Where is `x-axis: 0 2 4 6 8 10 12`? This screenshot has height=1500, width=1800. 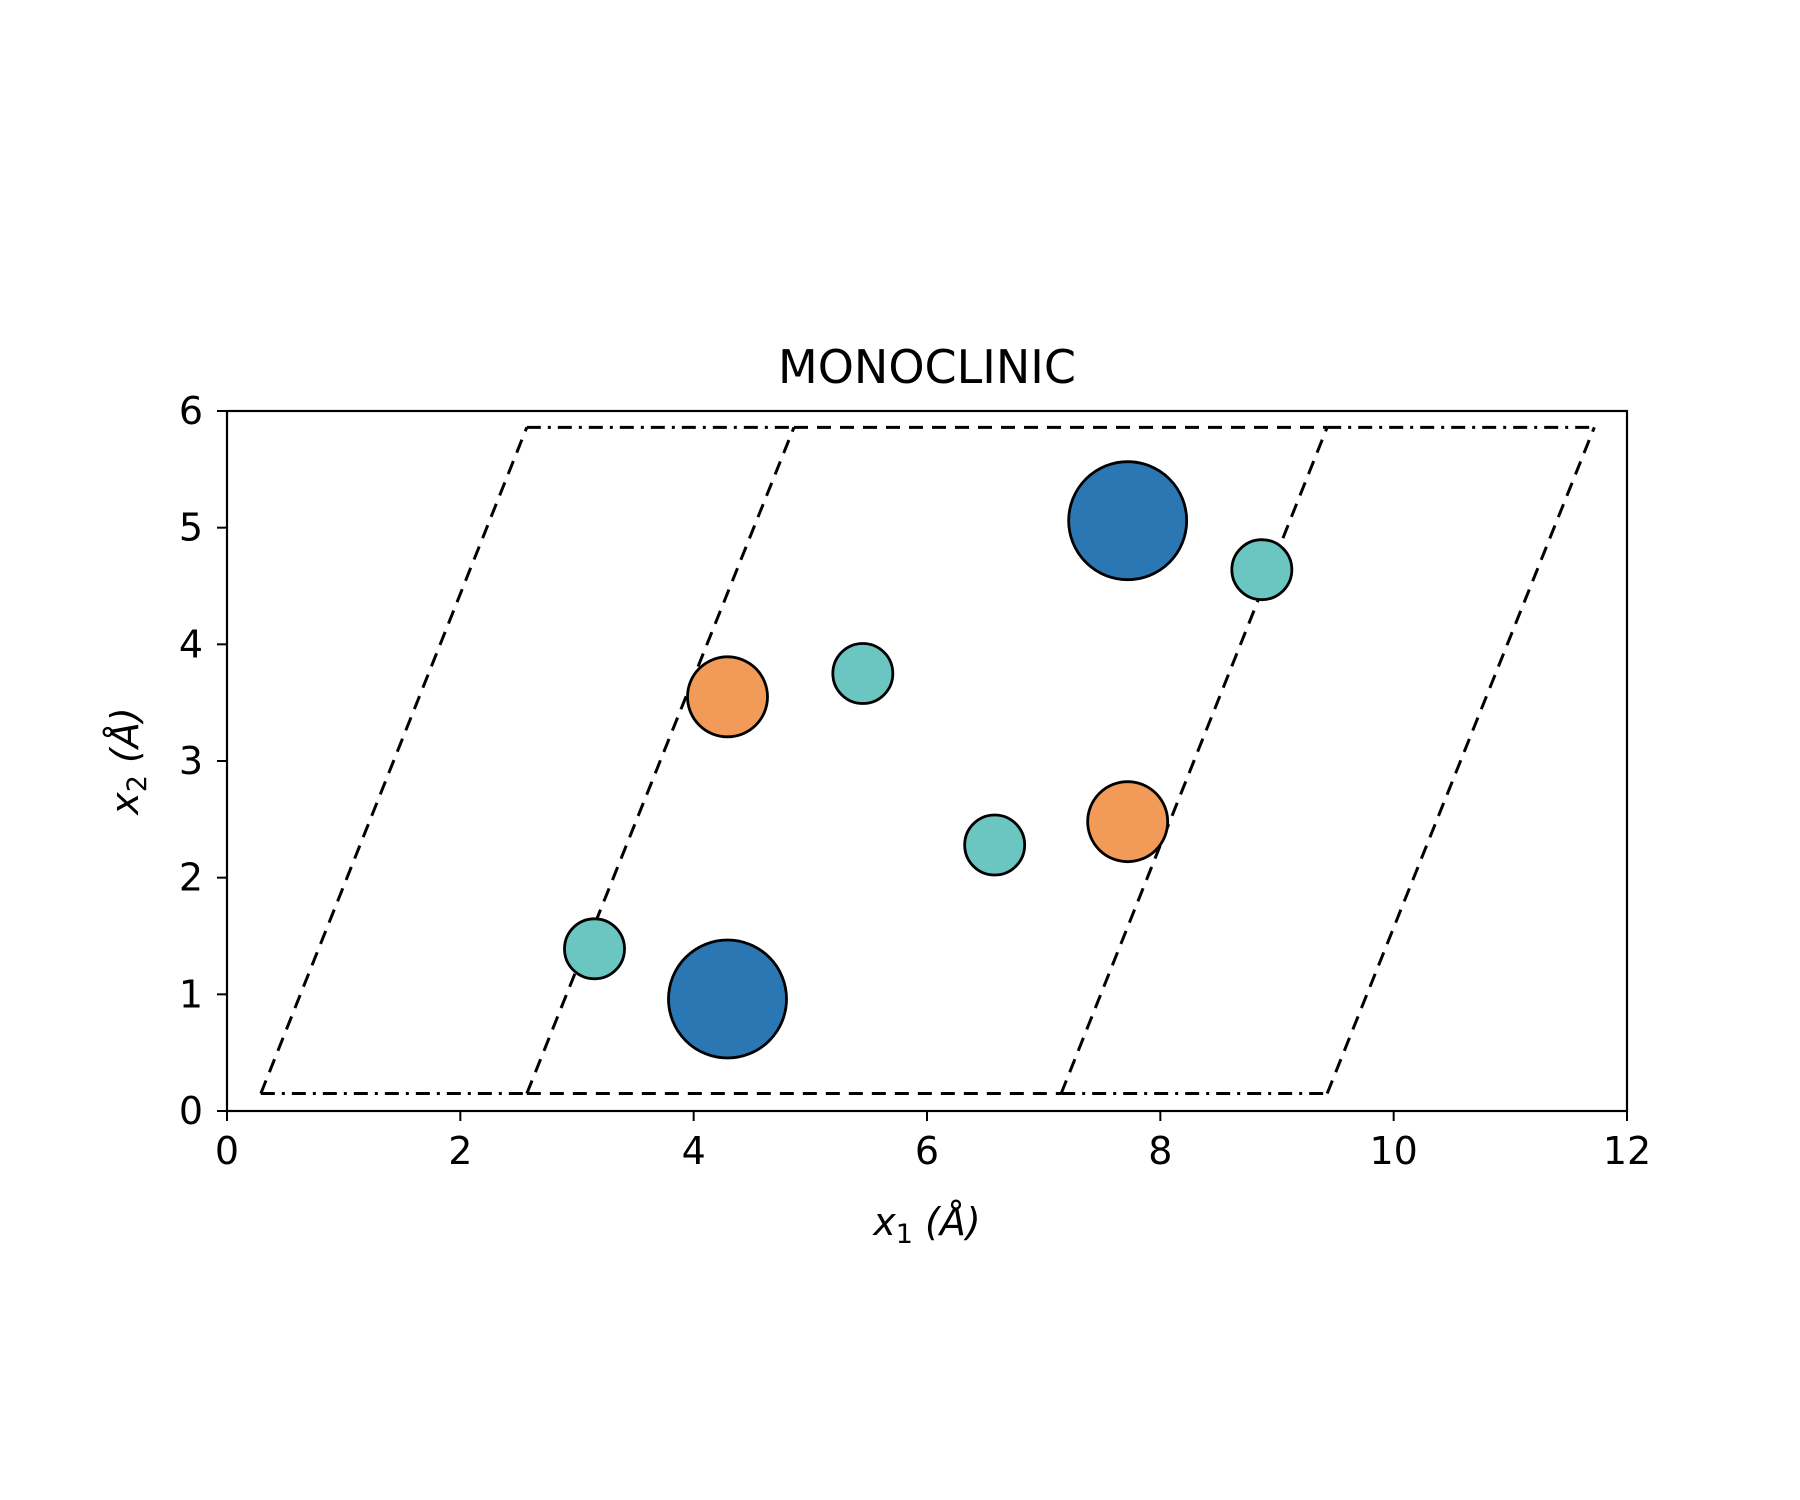
x-axis: 0 2 4 6 8 10 12 is located at coordinates (933, 1142).